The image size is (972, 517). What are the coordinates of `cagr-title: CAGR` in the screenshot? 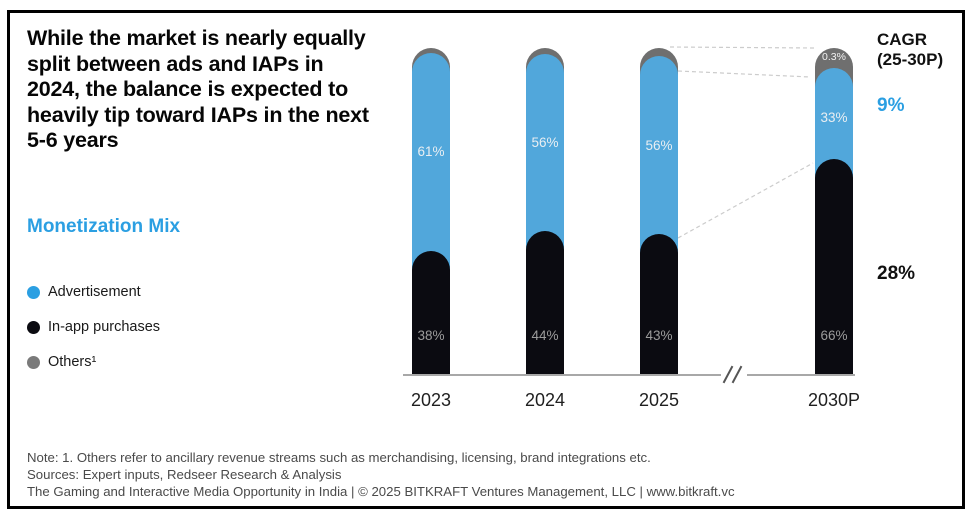 It's located at (902, 39).